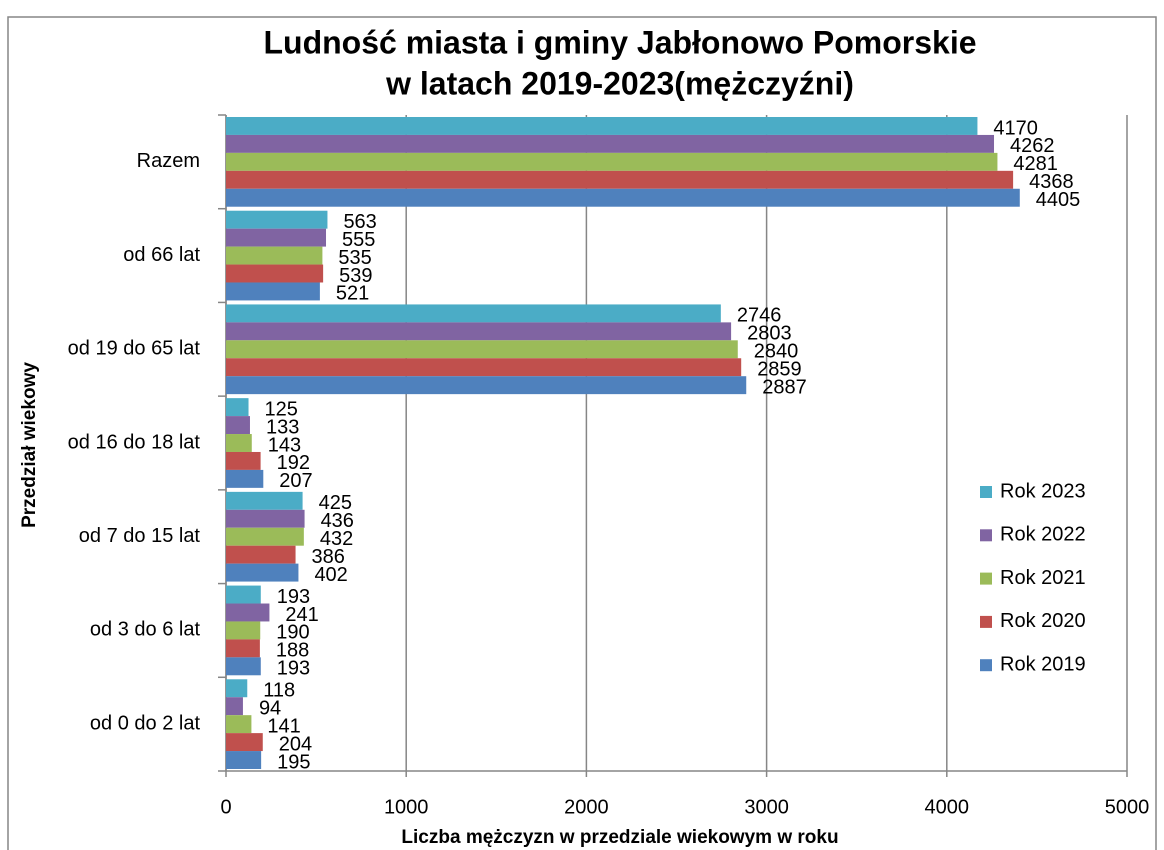 This screenshot has height=850, width=1164. Describe the element at coordinates (358, 240) in the screenshot. I see `data-label: 555` at that location.